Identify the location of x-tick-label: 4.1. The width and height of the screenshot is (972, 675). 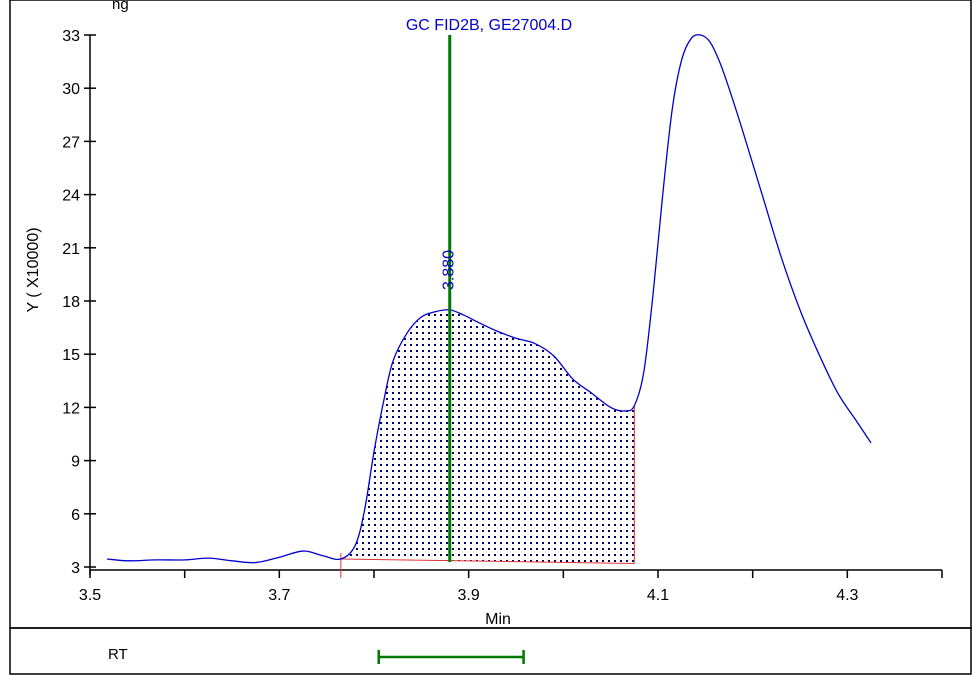
(658, 595).